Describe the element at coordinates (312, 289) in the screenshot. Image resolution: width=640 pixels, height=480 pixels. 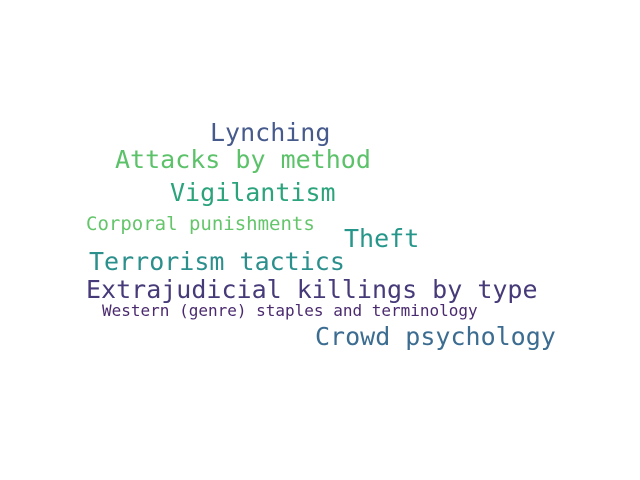
I see `word-extrajudicial-killings: Extrajudicial killings by type` at that location.